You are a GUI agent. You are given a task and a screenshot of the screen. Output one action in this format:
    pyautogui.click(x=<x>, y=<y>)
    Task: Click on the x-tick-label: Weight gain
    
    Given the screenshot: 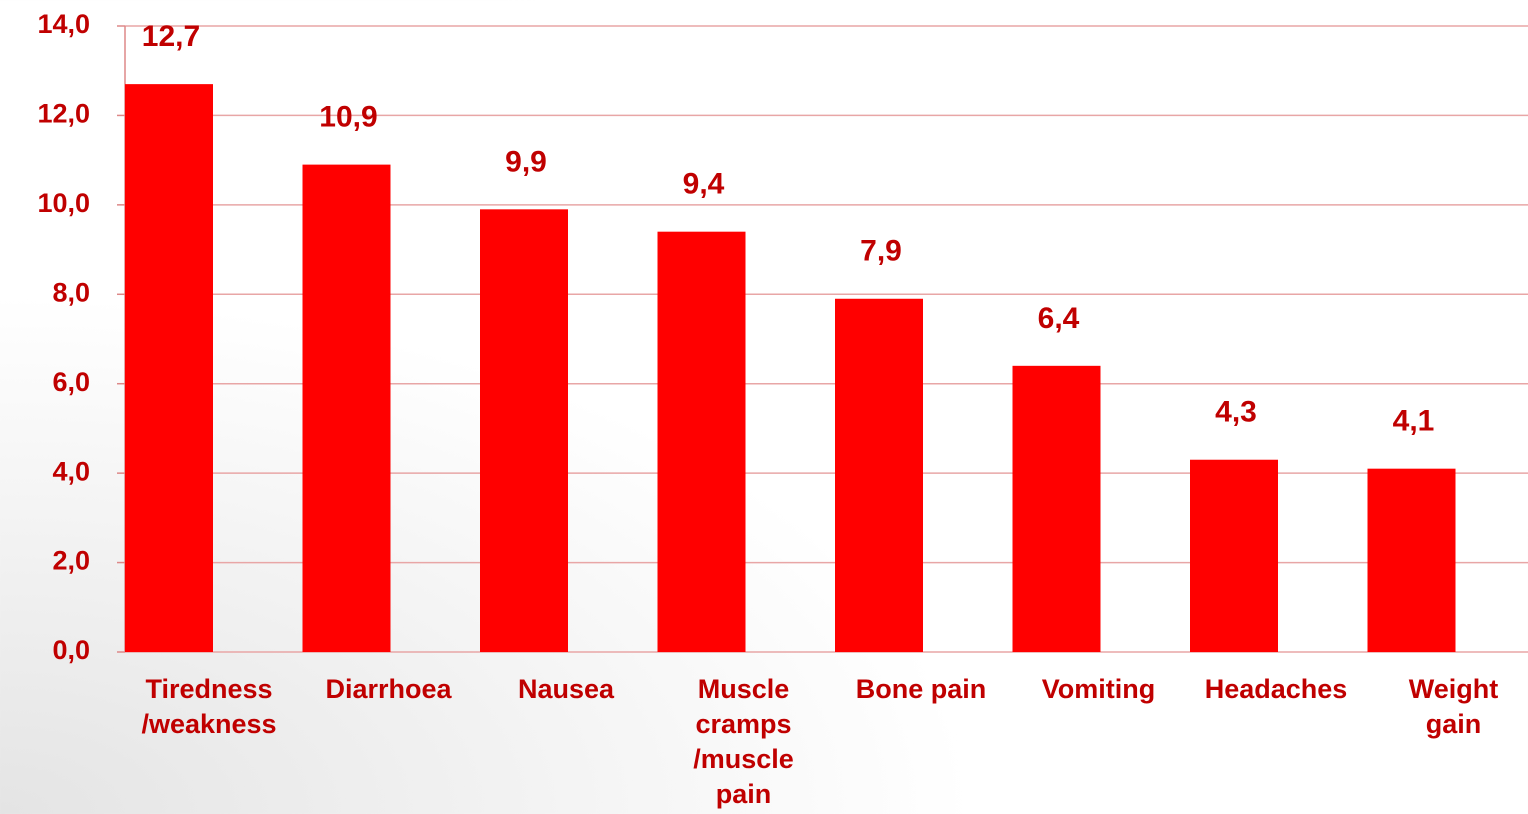 What is the action you would take?
    pyautogui.click(x=1453, y=706)
    